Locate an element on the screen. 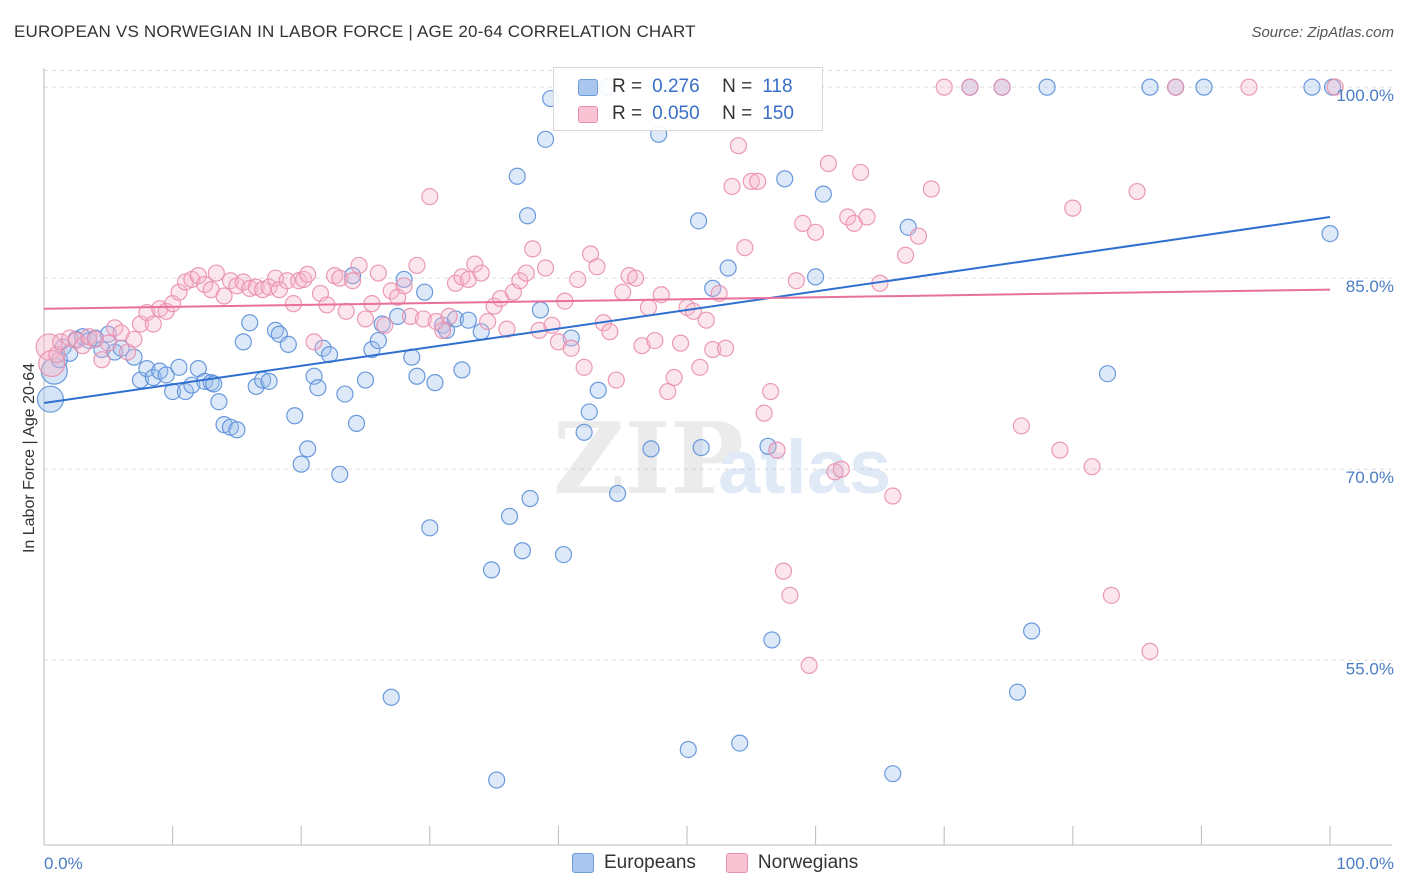  legend-item-norwegians: Norwegians is located at coordinates (791, 863).